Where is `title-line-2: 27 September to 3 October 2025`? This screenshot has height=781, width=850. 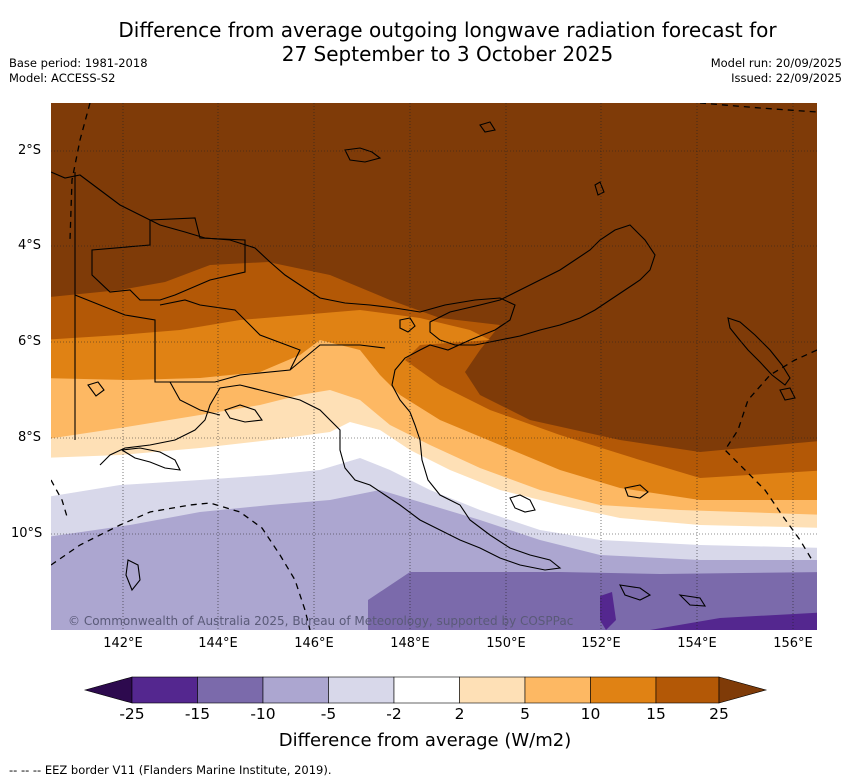
title-line-2: 27 September to 3 October 2025 is located at coordinates (447, 54).